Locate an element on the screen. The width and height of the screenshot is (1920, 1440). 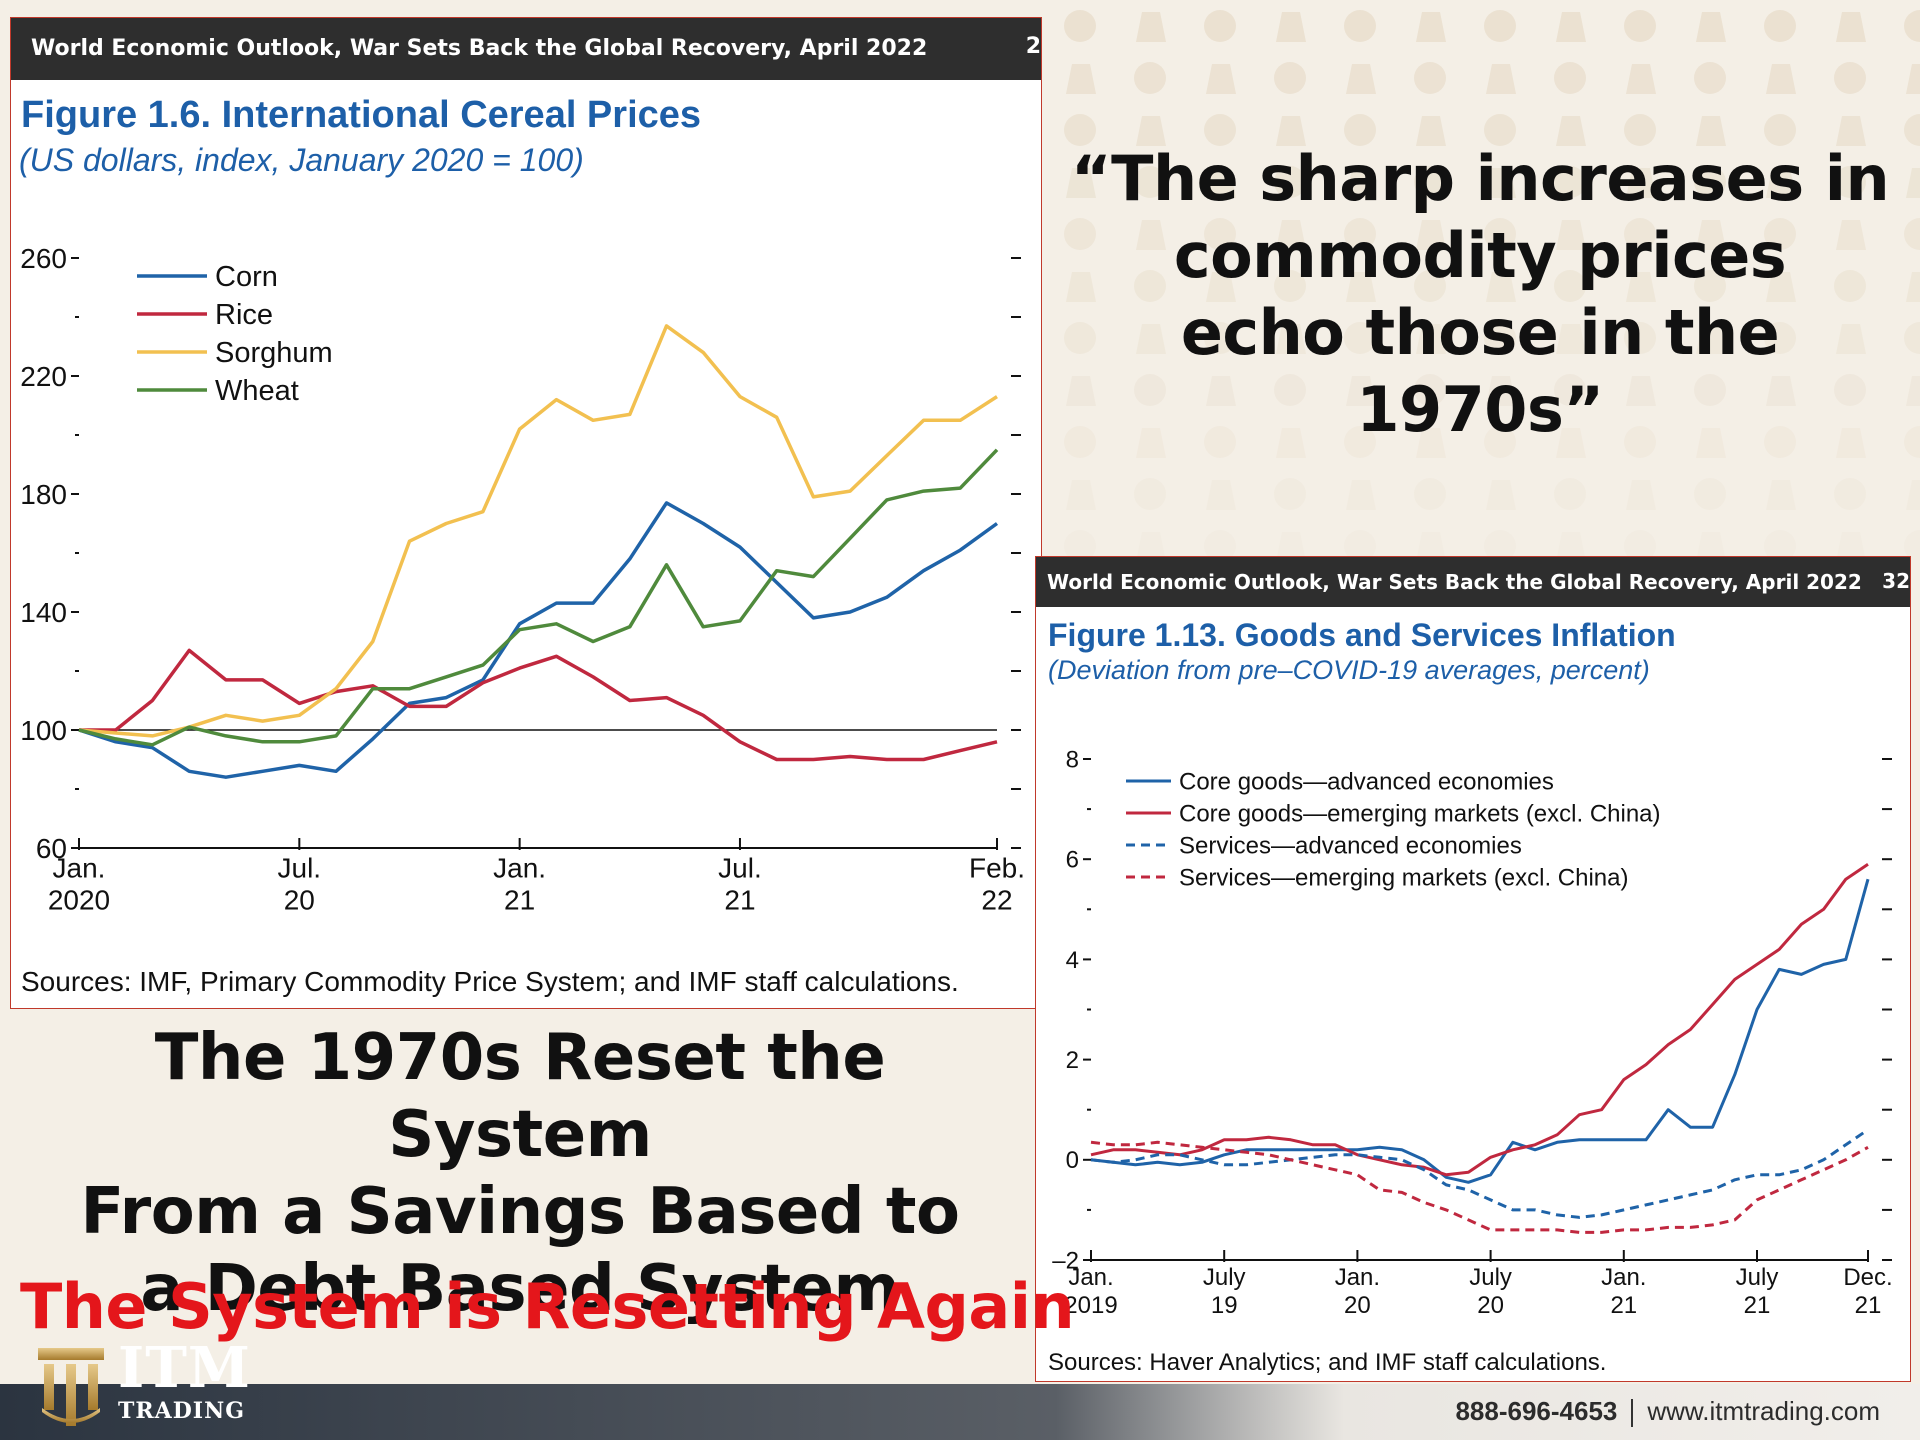
y-tick-label: 180 is located at coordinates (43, 494).